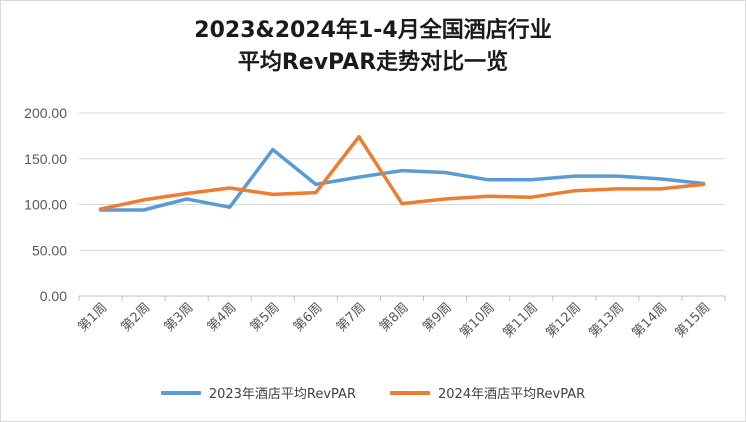 Image resolution: width=746 pixels, height=422 pixels. Describe the element at coordinates (693, 320) in the screenshot. I see `x-tick-label: 第15周` at that location.